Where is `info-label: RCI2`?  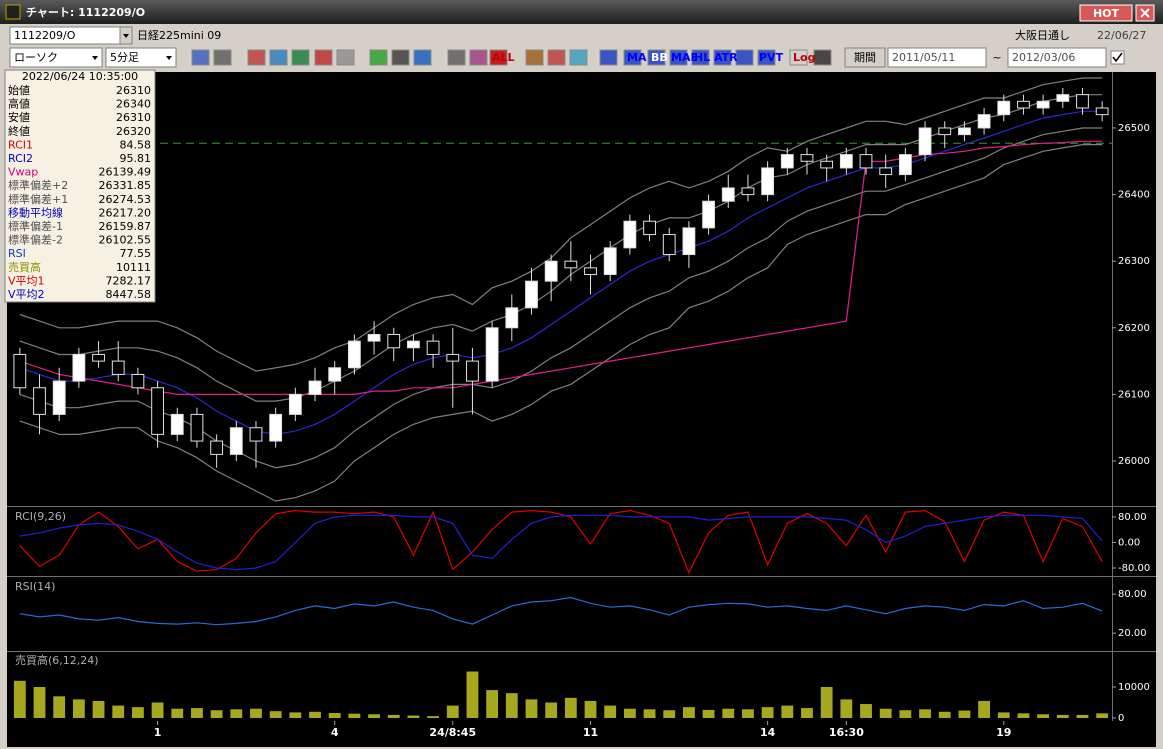
info-label: RCI2 is located at coordinates (20, 158).